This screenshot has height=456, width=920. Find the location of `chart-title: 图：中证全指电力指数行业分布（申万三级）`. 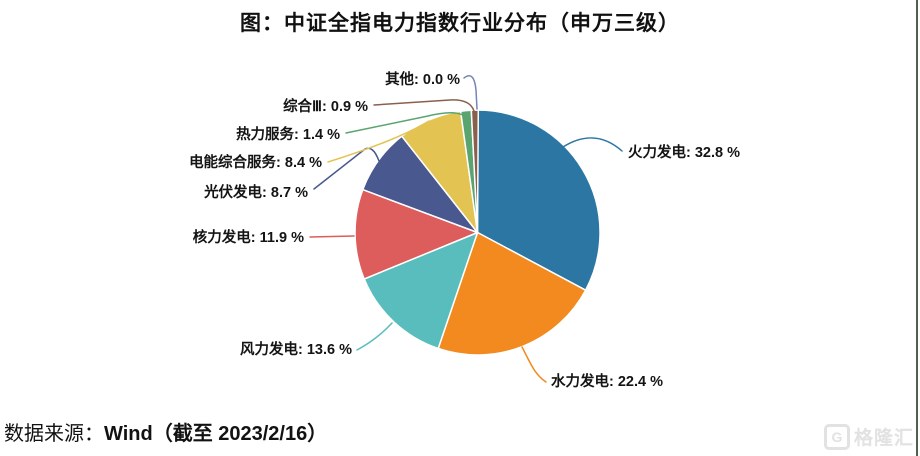

chart-title: 图：中证全指电力指数行业分布（申万三级） is located at coordinates (460, 23).